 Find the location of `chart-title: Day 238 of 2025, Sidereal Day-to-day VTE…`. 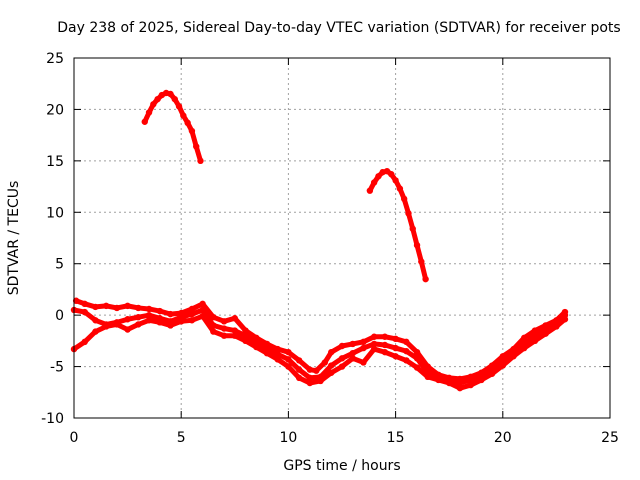

chart-title: Day 238 of 2025, Sidereal Day-to-day VTE… is located at coordinates (338, 28).